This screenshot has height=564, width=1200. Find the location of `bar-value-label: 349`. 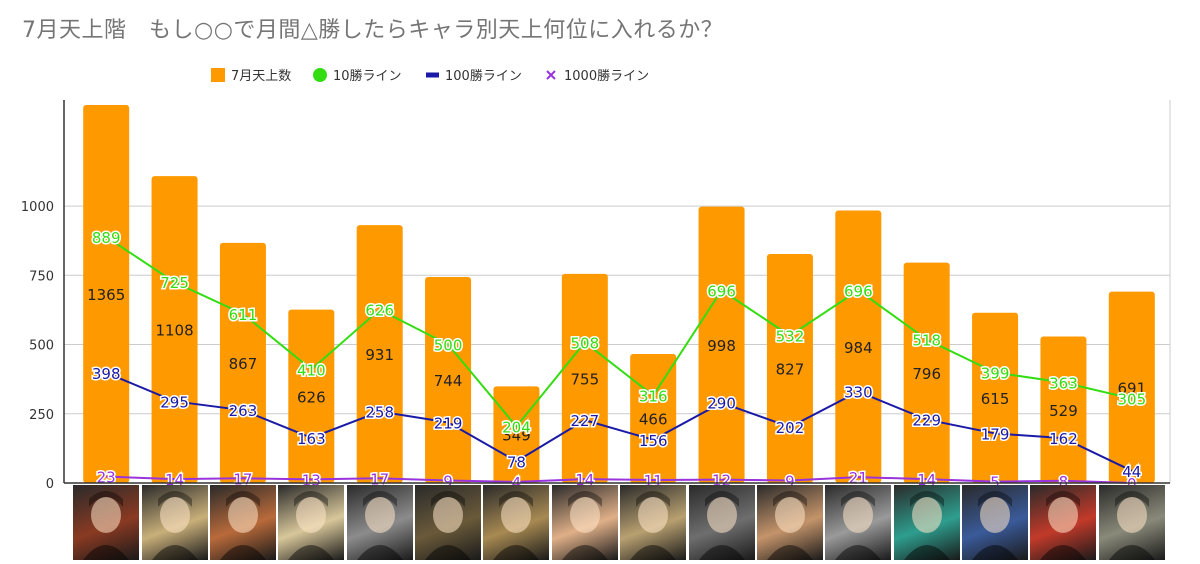

bar-value-label: 349 is located at coordinates (516, 436).